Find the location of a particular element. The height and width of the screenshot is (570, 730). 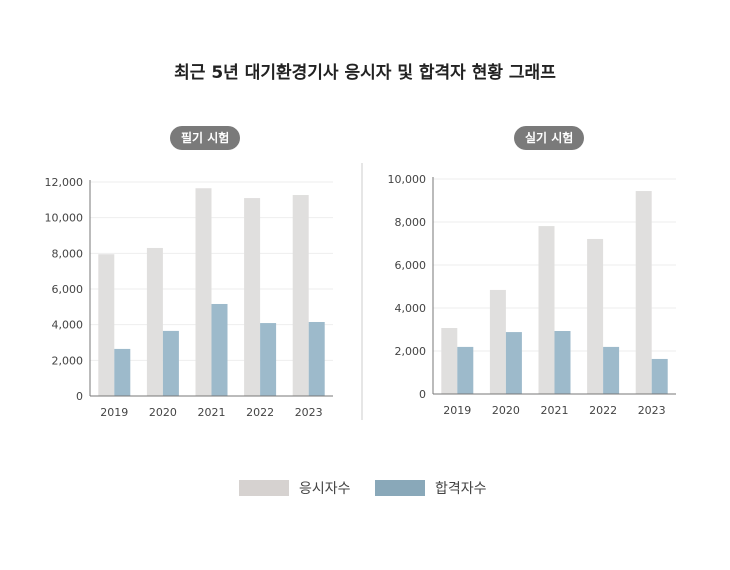

legend-swatch-passers is located at coordinates (400, 488).